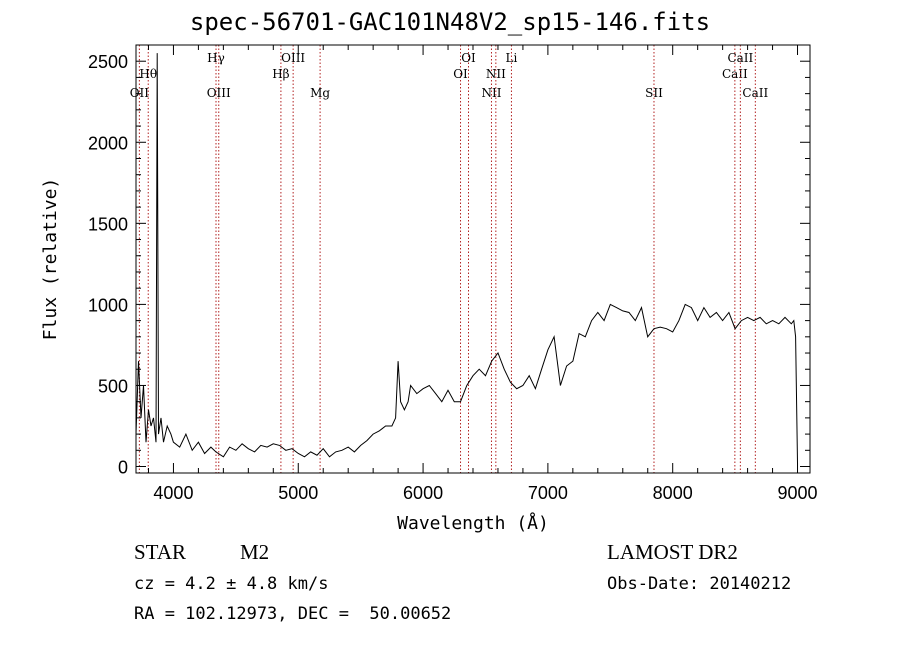 The image size is (900, 649). I want to click on y-tick-label-0: 0, so click(123, 468).